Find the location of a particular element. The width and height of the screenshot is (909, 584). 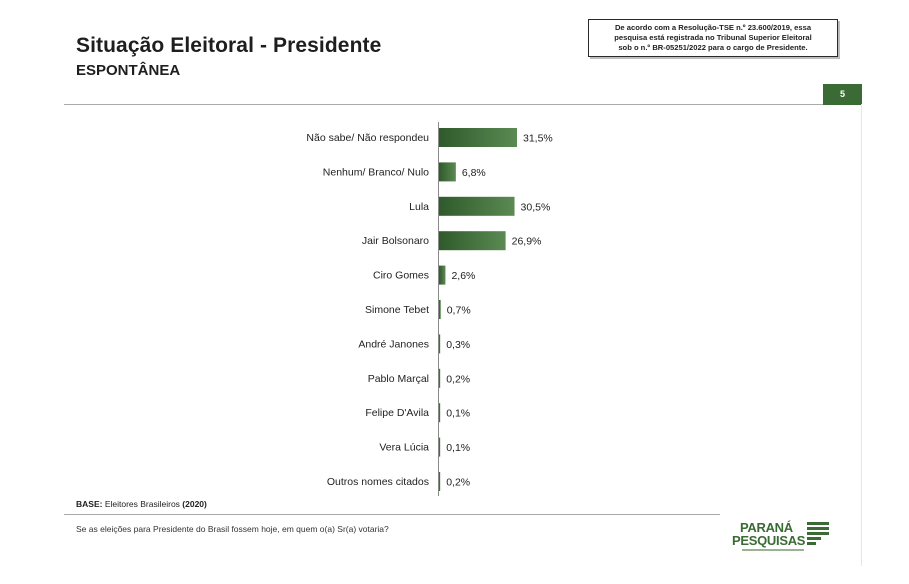

category-label: Não sabe/ Não respondeu is located at coordinates (367, 138).